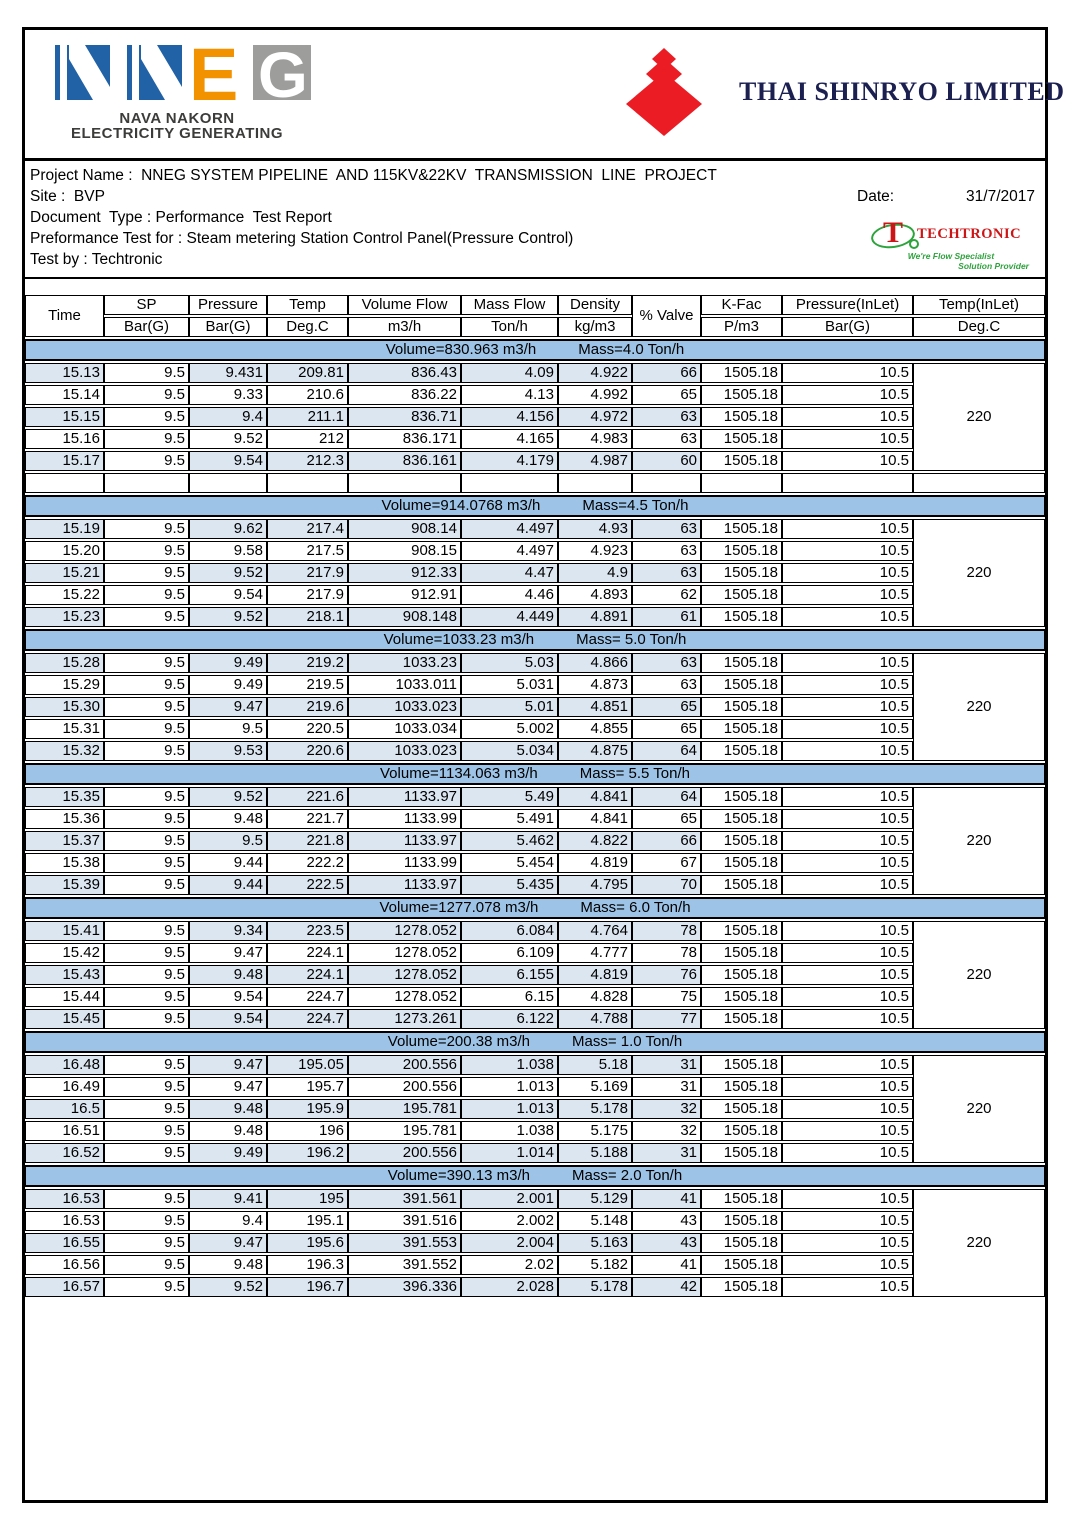 This screenshot has height=1525, width=1070. Describe the element at coordinates (894, 234) in the screenshot. I see `techtronic-t-icon: T` at that location.